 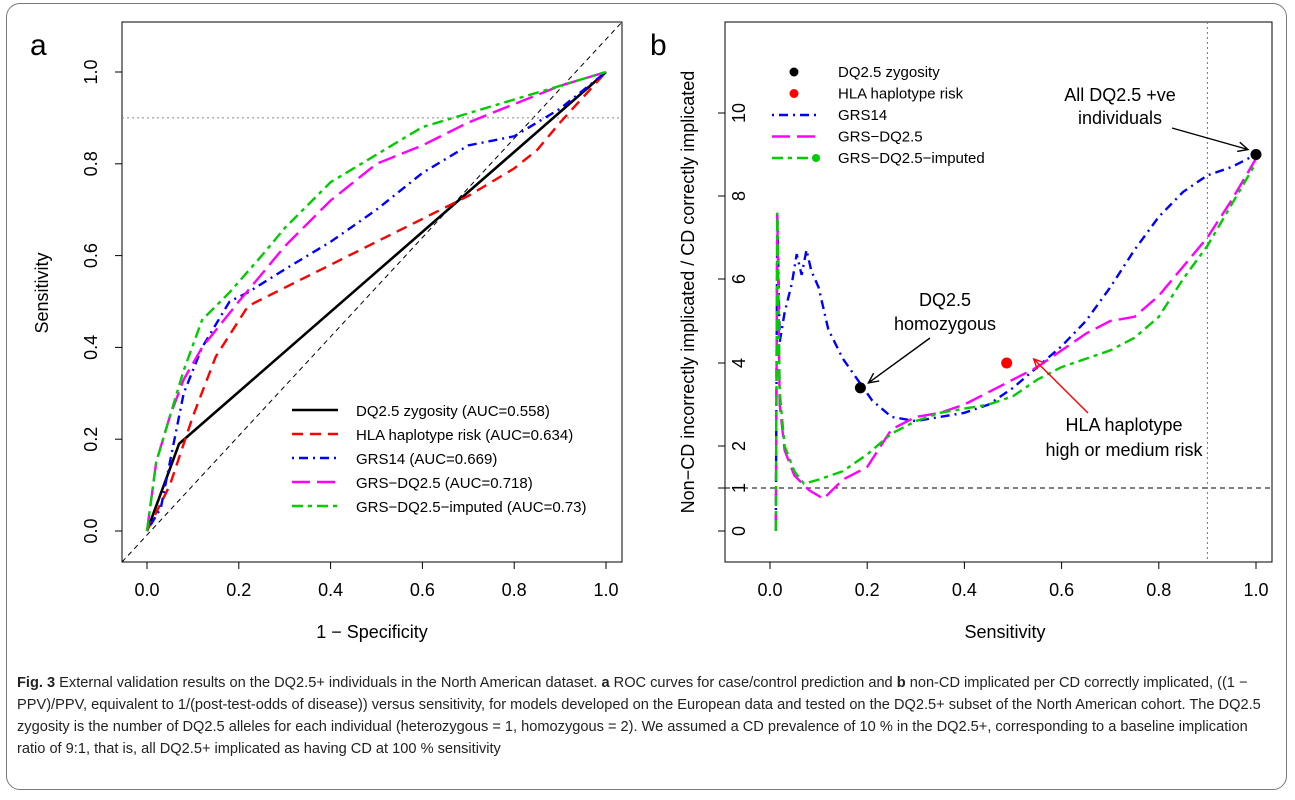 I want to click on panel-b-legend-label: GRS−DQ2.5−imputed, so click(x=911, y=158).